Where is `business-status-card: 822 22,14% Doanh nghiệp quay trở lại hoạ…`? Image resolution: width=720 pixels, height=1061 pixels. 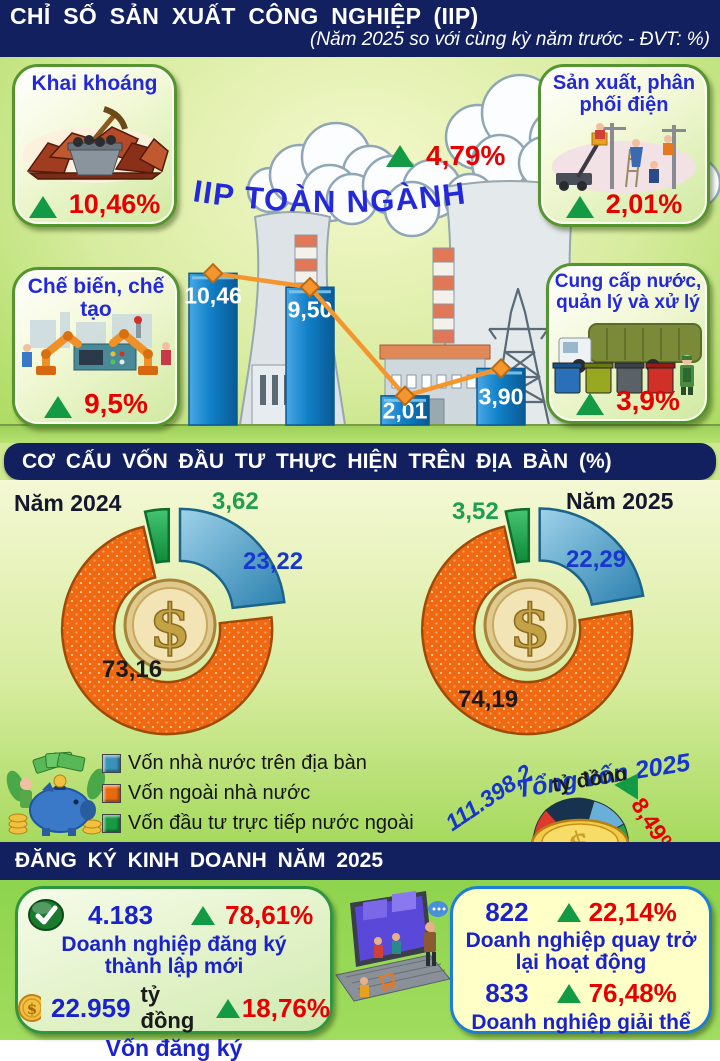
business-status-card: 822 22,14% Doanh nghiệp quay trở lại hoạ… is located at coordinates (581, 960).